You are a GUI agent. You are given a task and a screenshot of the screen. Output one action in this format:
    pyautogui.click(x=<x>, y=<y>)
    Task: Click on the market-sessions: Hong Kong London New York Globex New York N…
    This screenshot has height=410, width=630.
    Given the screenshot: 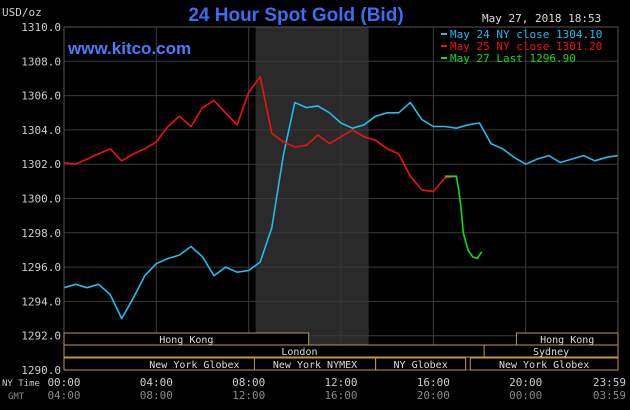 What is the action you would take?
    pyautogui.click(x=341, y=351)
    